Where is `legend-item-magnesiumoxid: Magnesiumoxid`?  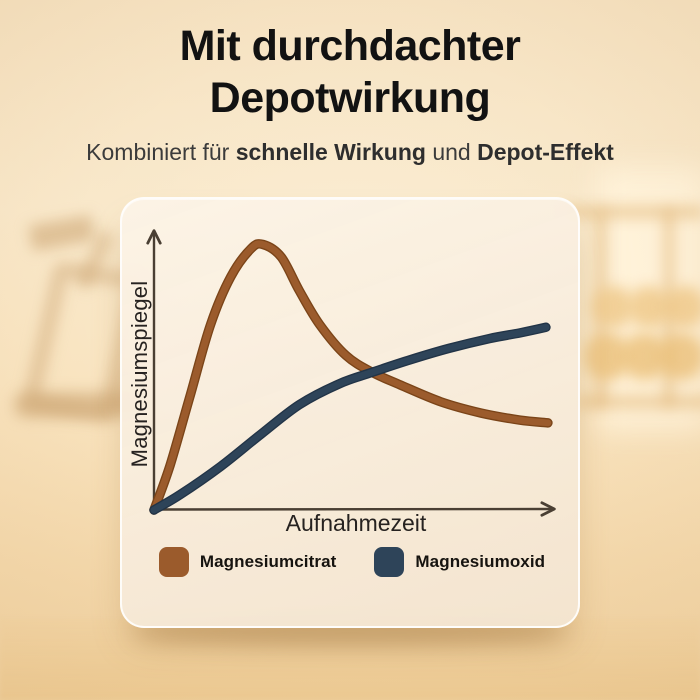
legend-item-magnesiumoxid: Magnesiumoxid is located at coordinates (459, 562).